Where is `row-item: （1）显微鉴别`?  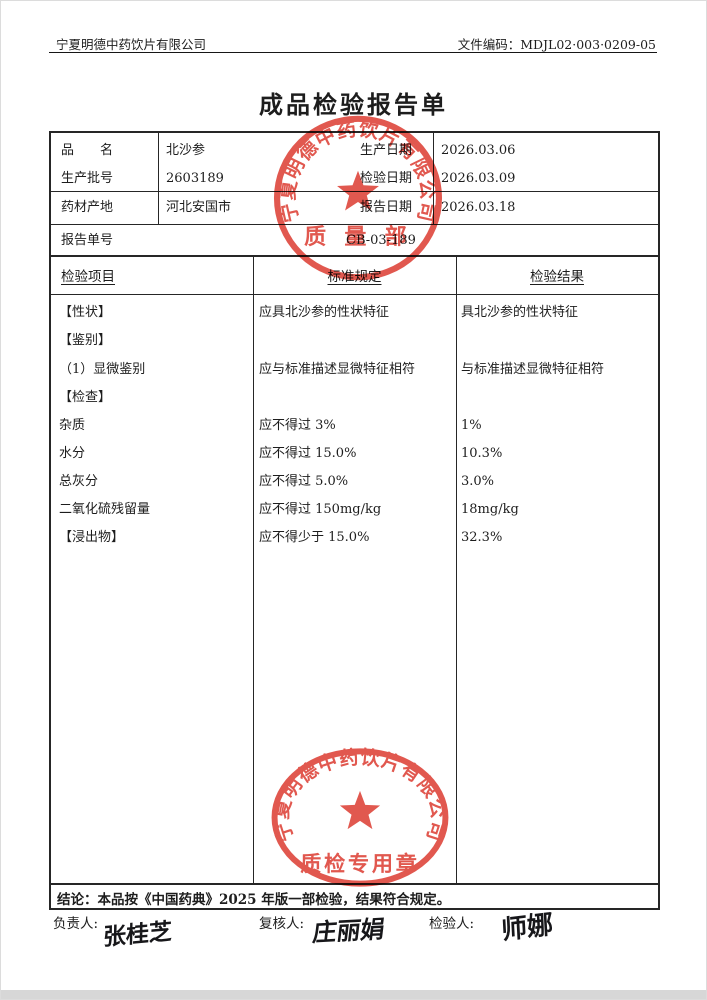 row-item: （1）显微鉴别 is located at coordinates (102, 369).